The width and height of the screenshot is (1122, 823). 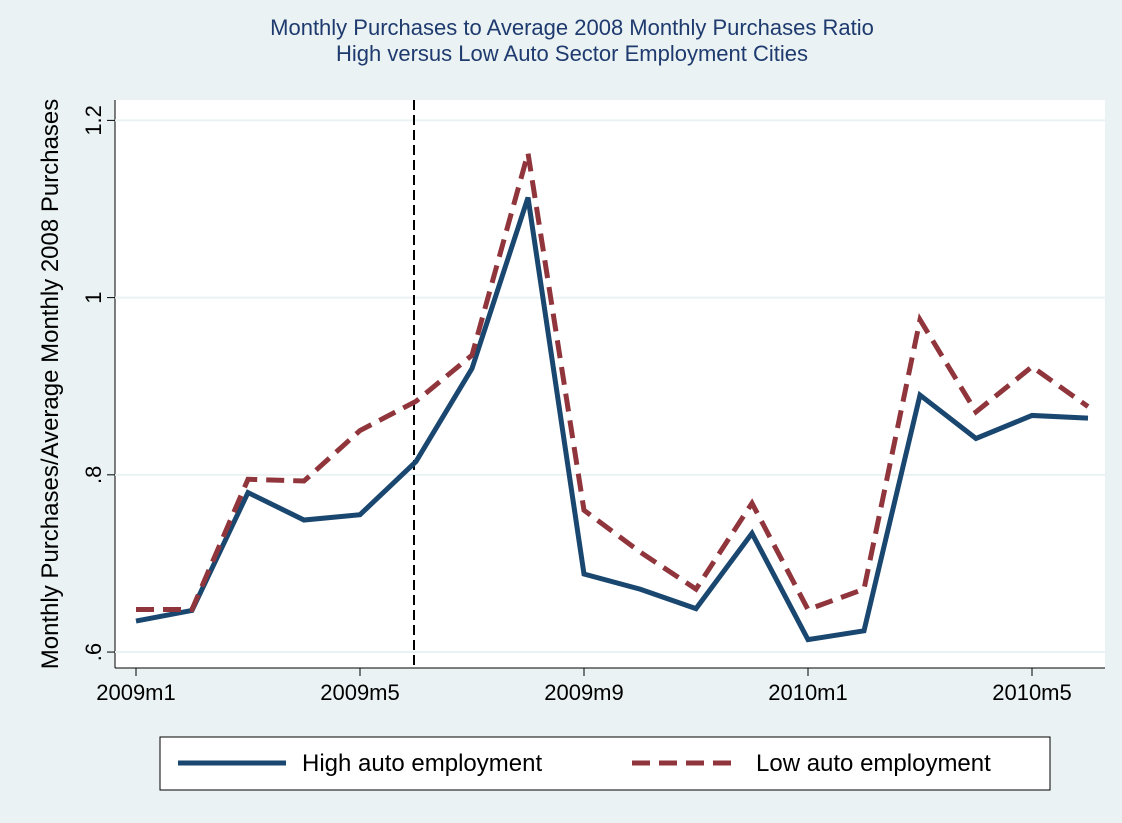 I want to click on x-tick-label: 2009m9, so click(x=584, y=692).